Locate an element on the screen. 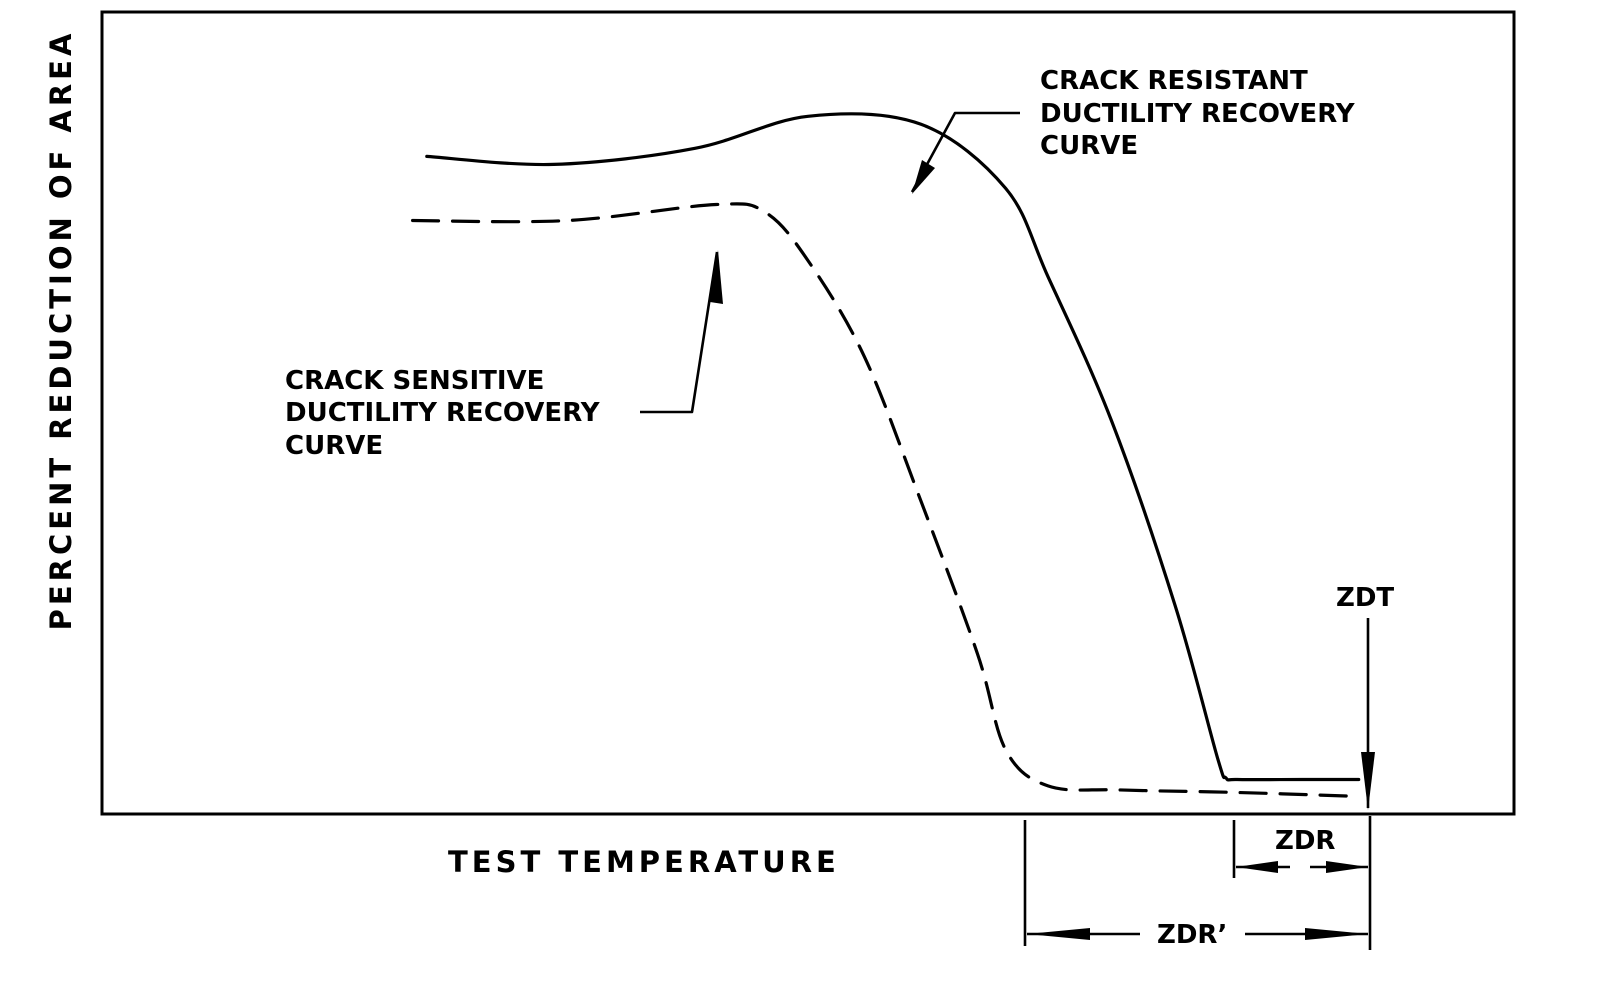  sensitive-label: CRACK SENSITIVE DUCTILITY RECOVERY CURVE is located at coordinates (447, 413).